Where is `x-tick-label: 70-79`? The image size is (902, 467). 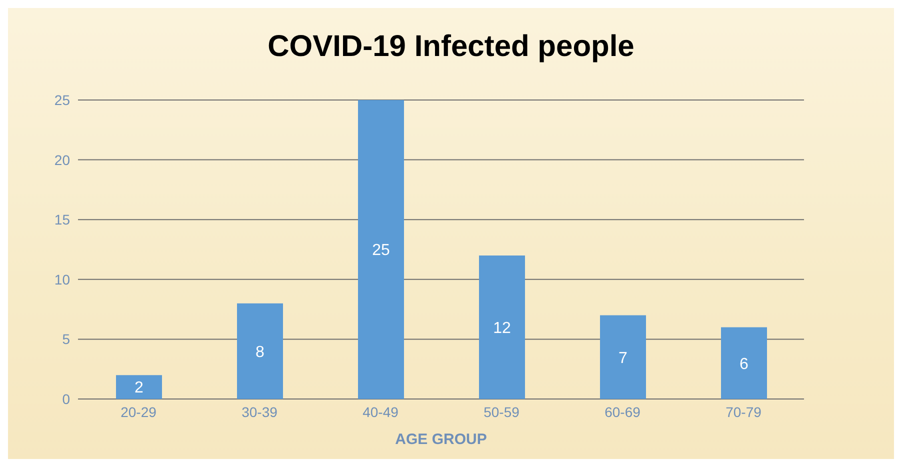 x-tick-label: 70-79 is located at coordinates (744, 412).